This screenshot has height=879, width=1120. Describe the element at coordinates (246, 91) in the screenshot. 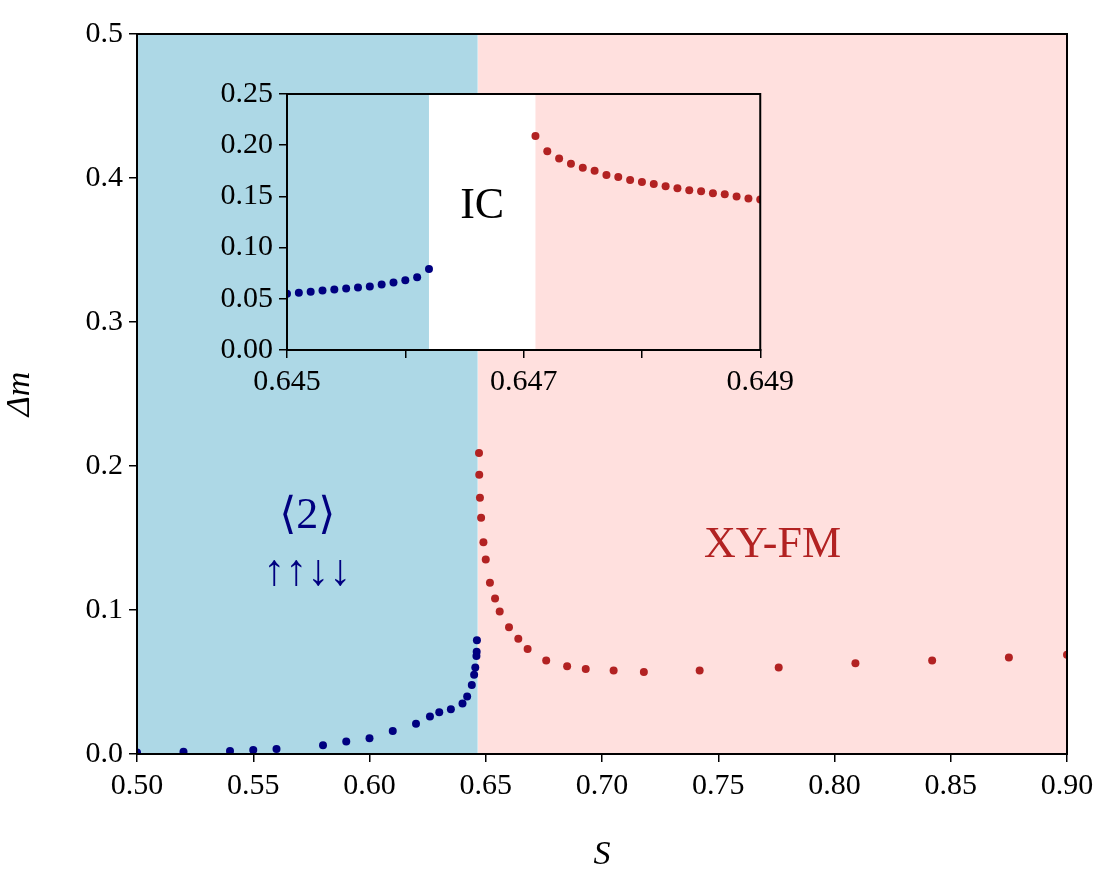

I see `y-tick-label: 0.25` at that location.